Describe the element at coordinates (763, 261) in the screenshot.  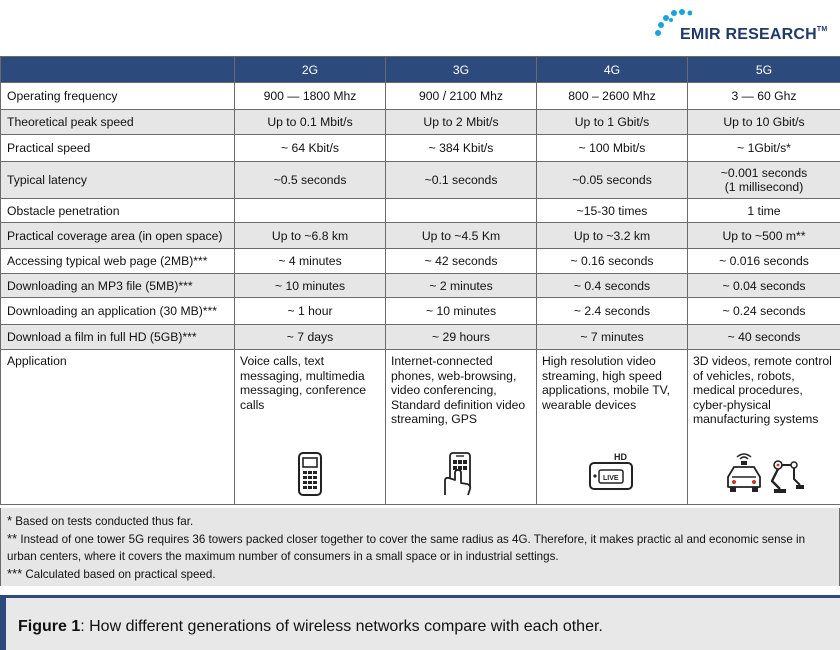
I see `cell-5g: ~ 0.016 seconds` at that location.